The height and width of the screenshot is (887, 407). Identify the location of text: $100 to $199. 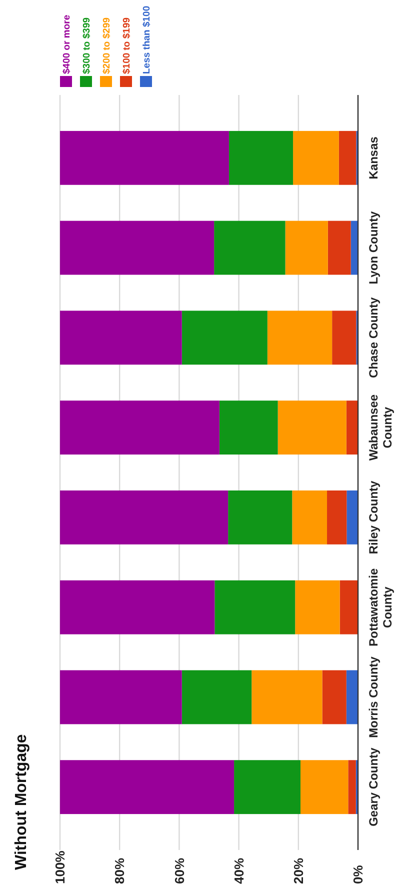
(126, 45).